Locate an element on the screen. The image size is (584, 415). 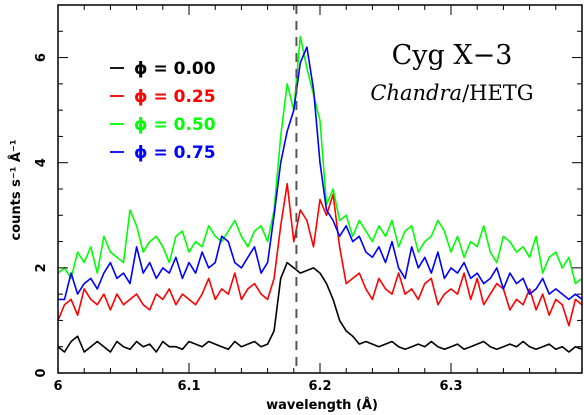
x-tick-label: 6.2 is located at coordinates (319, 386).